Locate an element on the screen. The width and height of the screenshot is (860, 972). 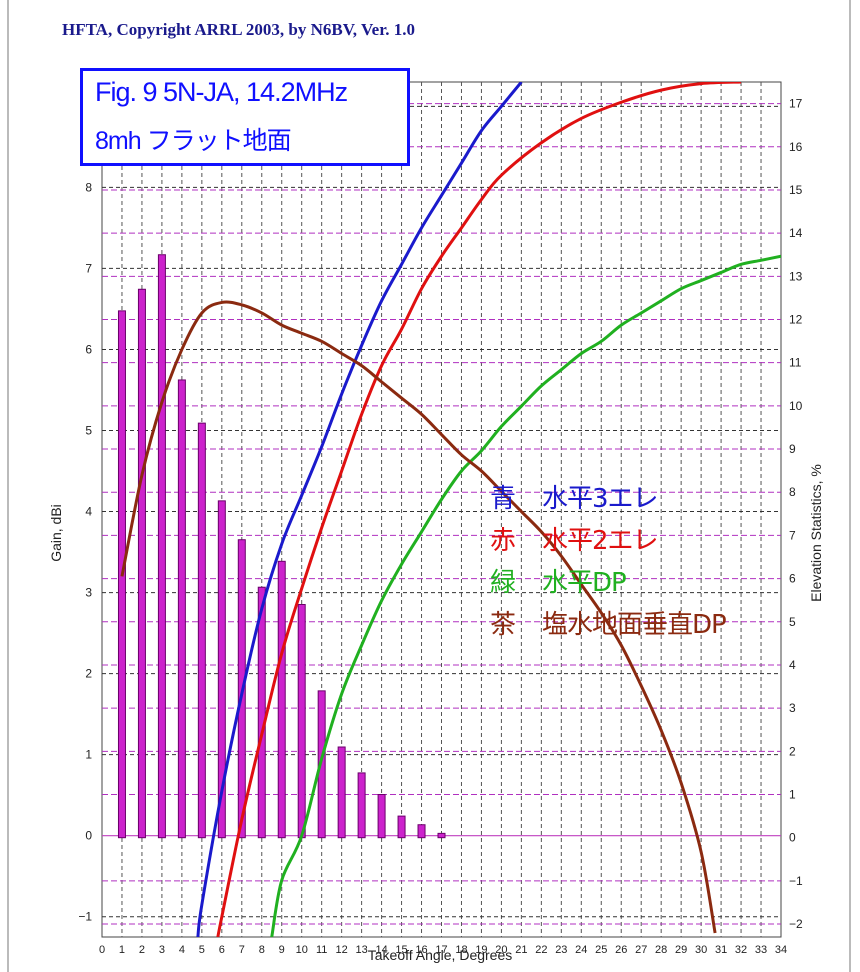
x-tick-label: 19 is located at coordinates (481, 950).